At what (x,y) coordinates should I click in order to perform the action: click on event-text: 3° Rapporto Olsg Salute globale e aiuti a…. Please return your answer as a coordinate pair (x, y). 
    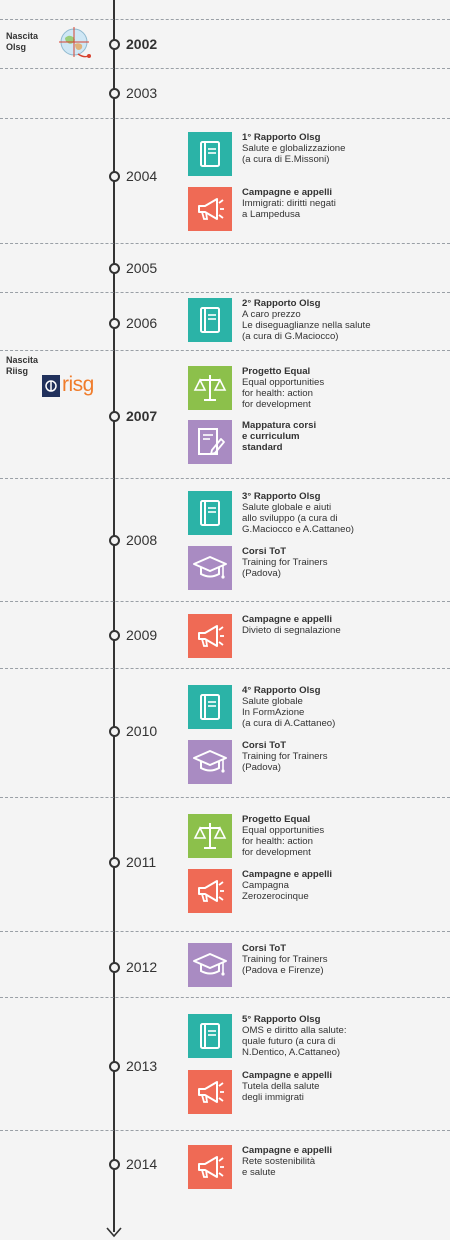
    Looking at the image, I should click on (344, 513).